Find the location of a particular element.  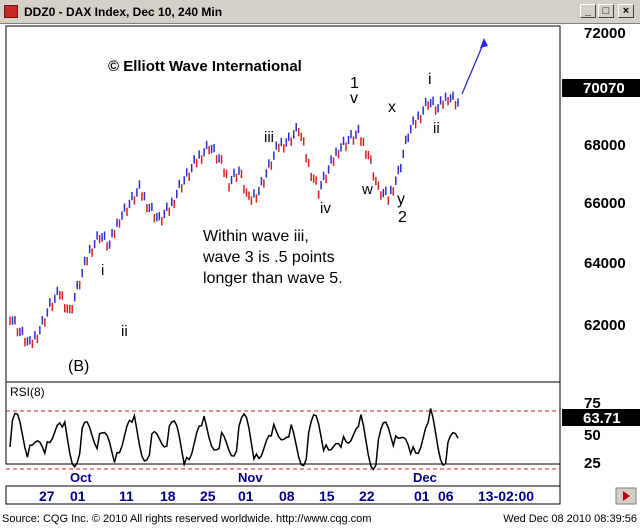

annotation-line: wave 3 is .5 points is located at coordinates (268, 257).